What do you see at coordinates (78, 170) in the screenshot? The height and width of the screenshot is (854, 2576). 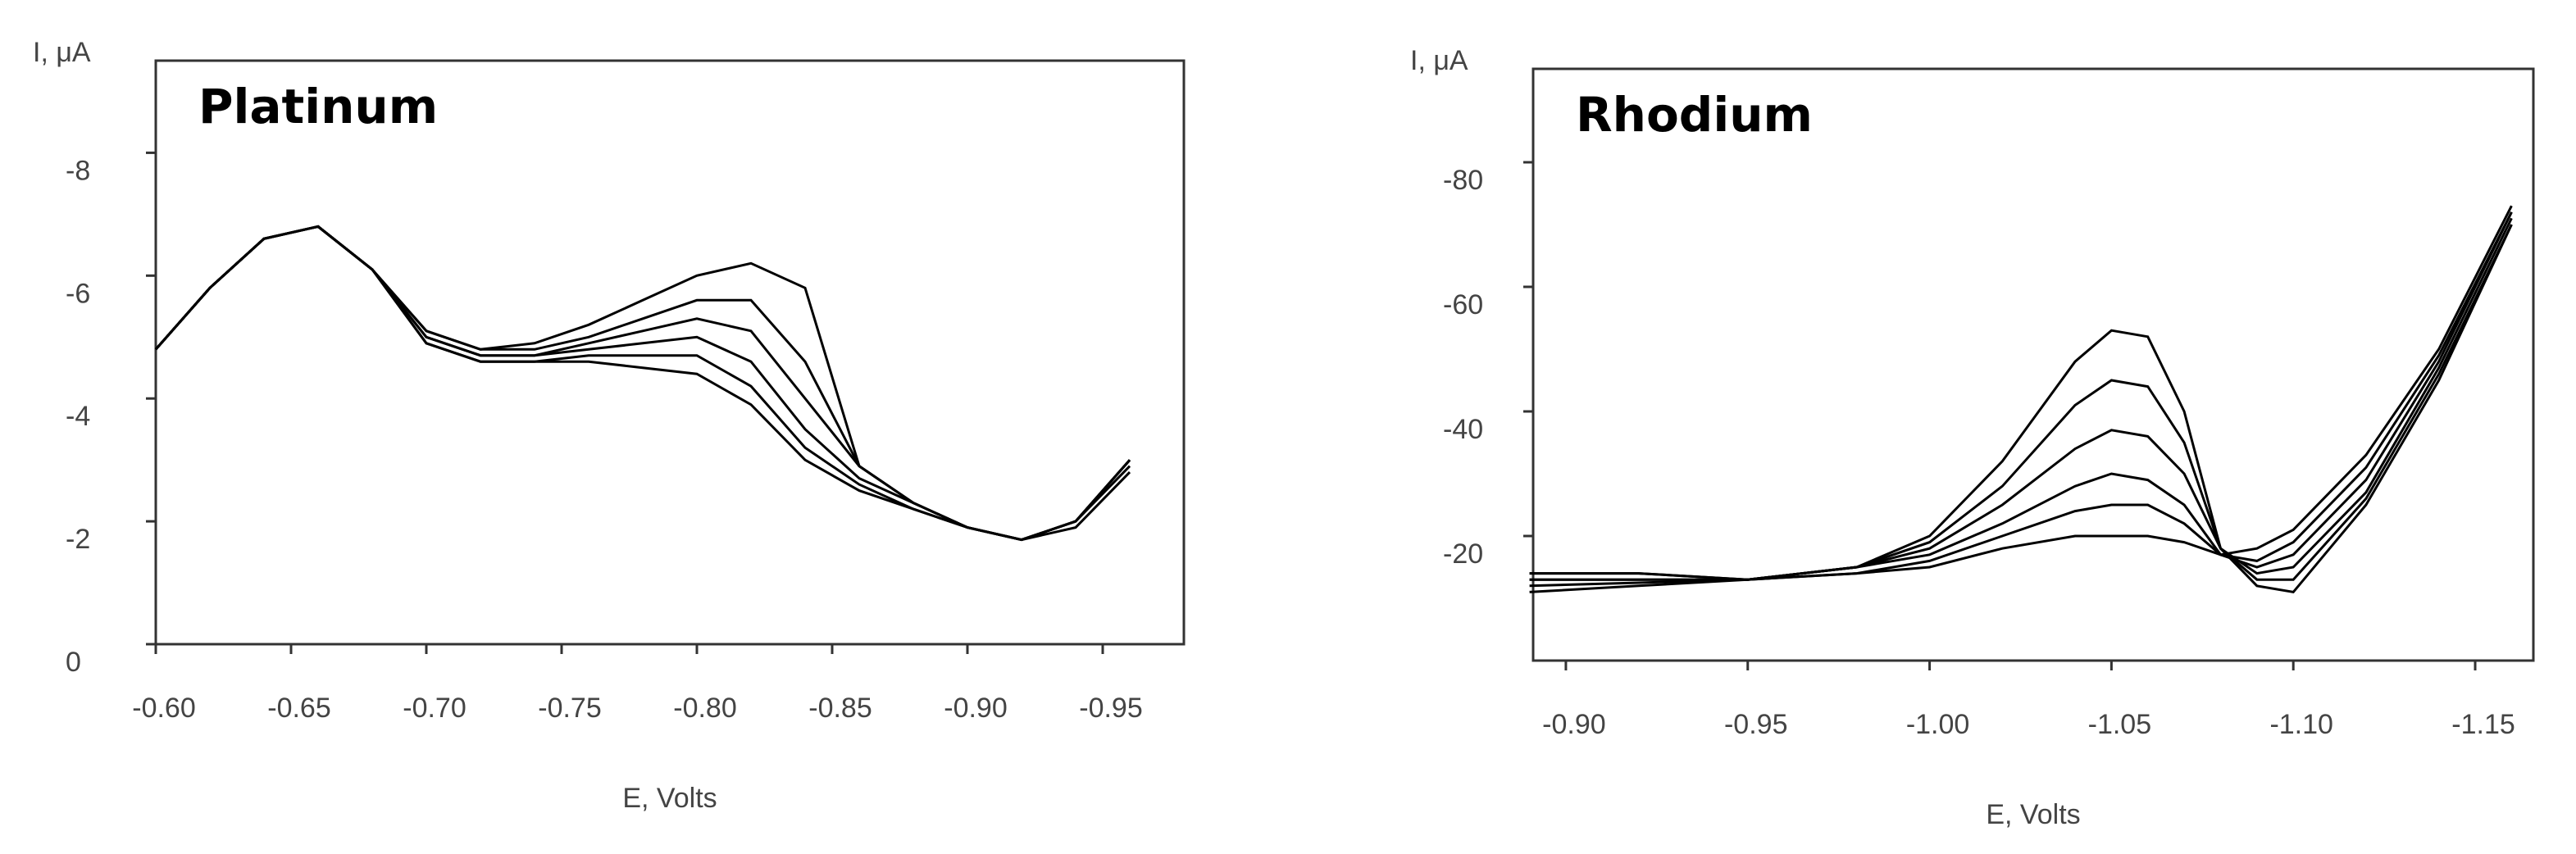 I see `y-tick-label: -8` at bounding box center [78, 170].